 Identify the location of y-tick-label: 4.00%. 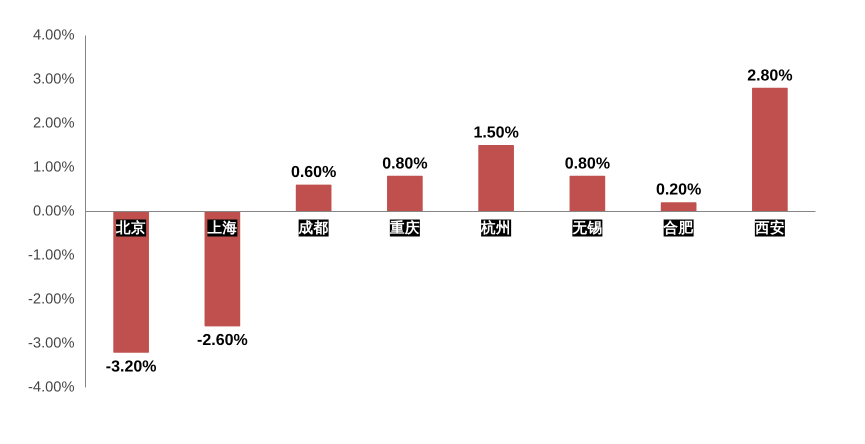
(53, 36).